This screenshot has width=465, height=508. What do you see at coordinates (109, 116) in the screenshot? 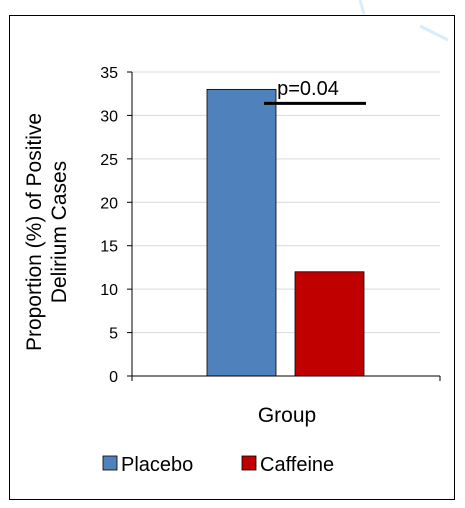
I see `y-tick-label: 30` at bounding box center [109, 116].